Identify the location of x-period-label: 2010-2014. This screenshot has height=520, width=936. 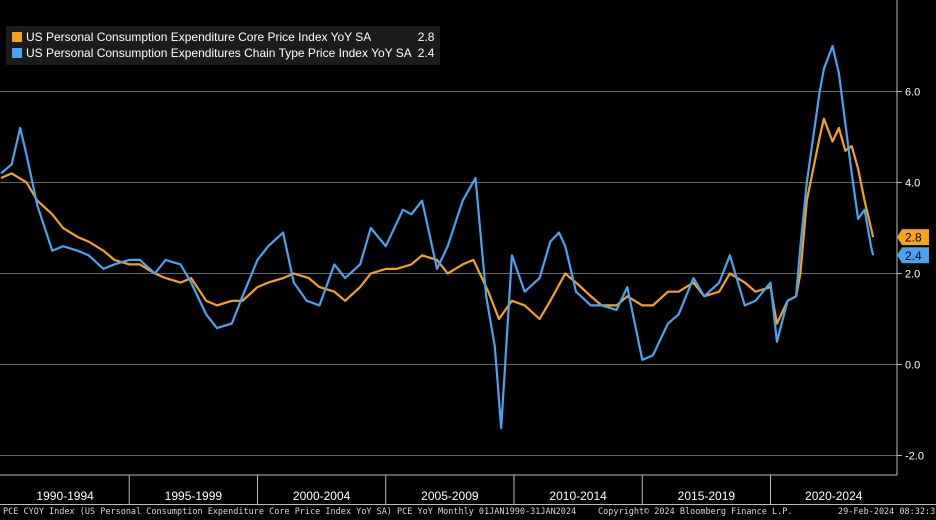
(578, 496).